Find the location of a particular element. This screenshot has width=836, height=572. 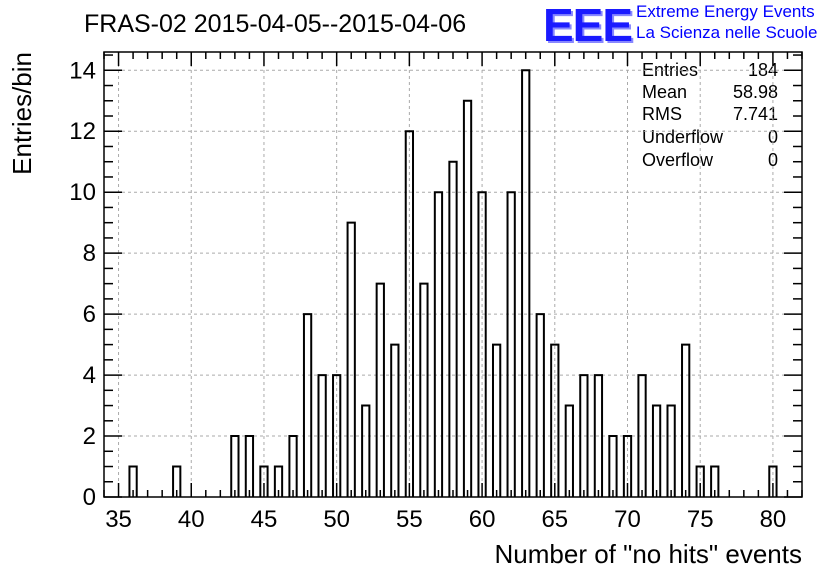

logo-line-1: Extreme Energy Events is located at coordinates (725, 11).